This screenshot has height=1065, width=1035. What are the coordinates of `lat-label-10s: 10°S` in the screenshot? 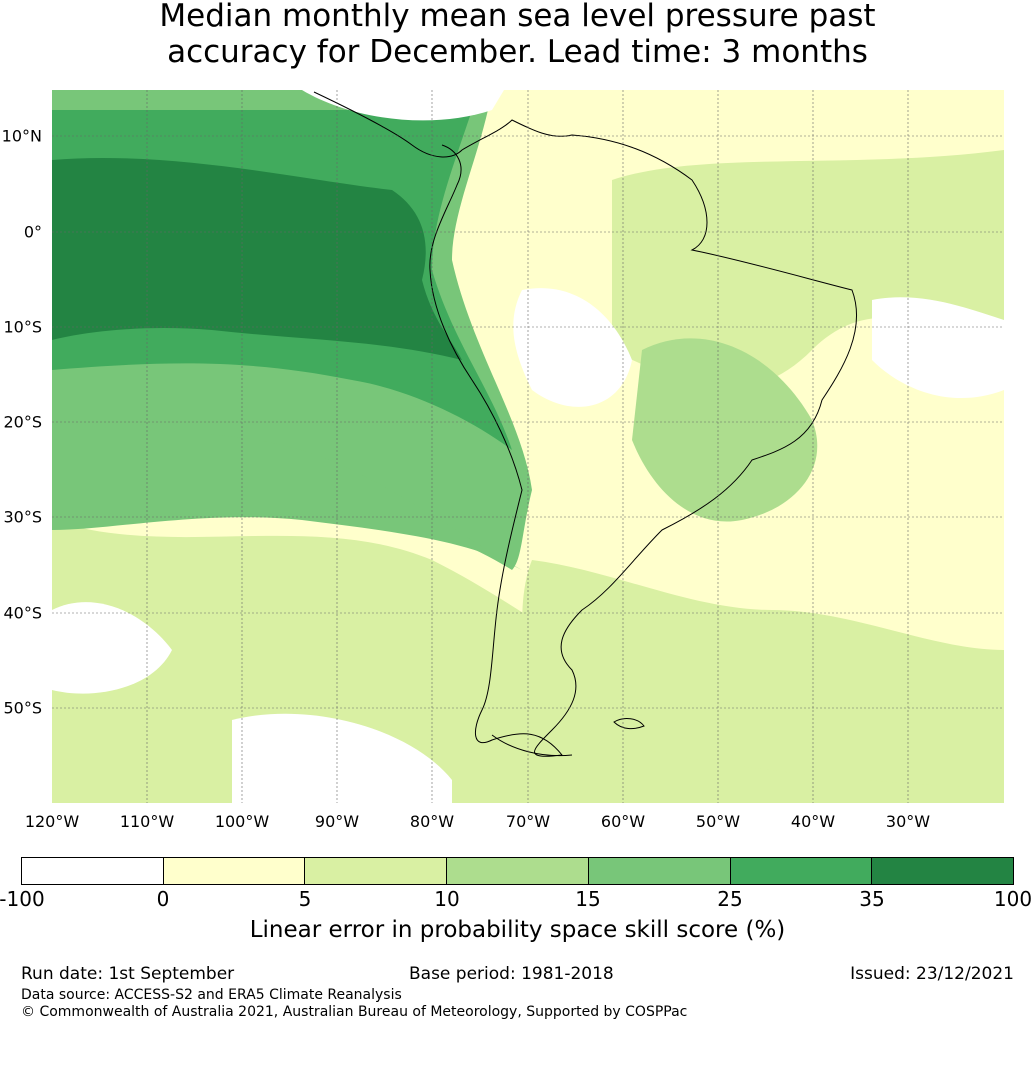 It's located at (22, 327).